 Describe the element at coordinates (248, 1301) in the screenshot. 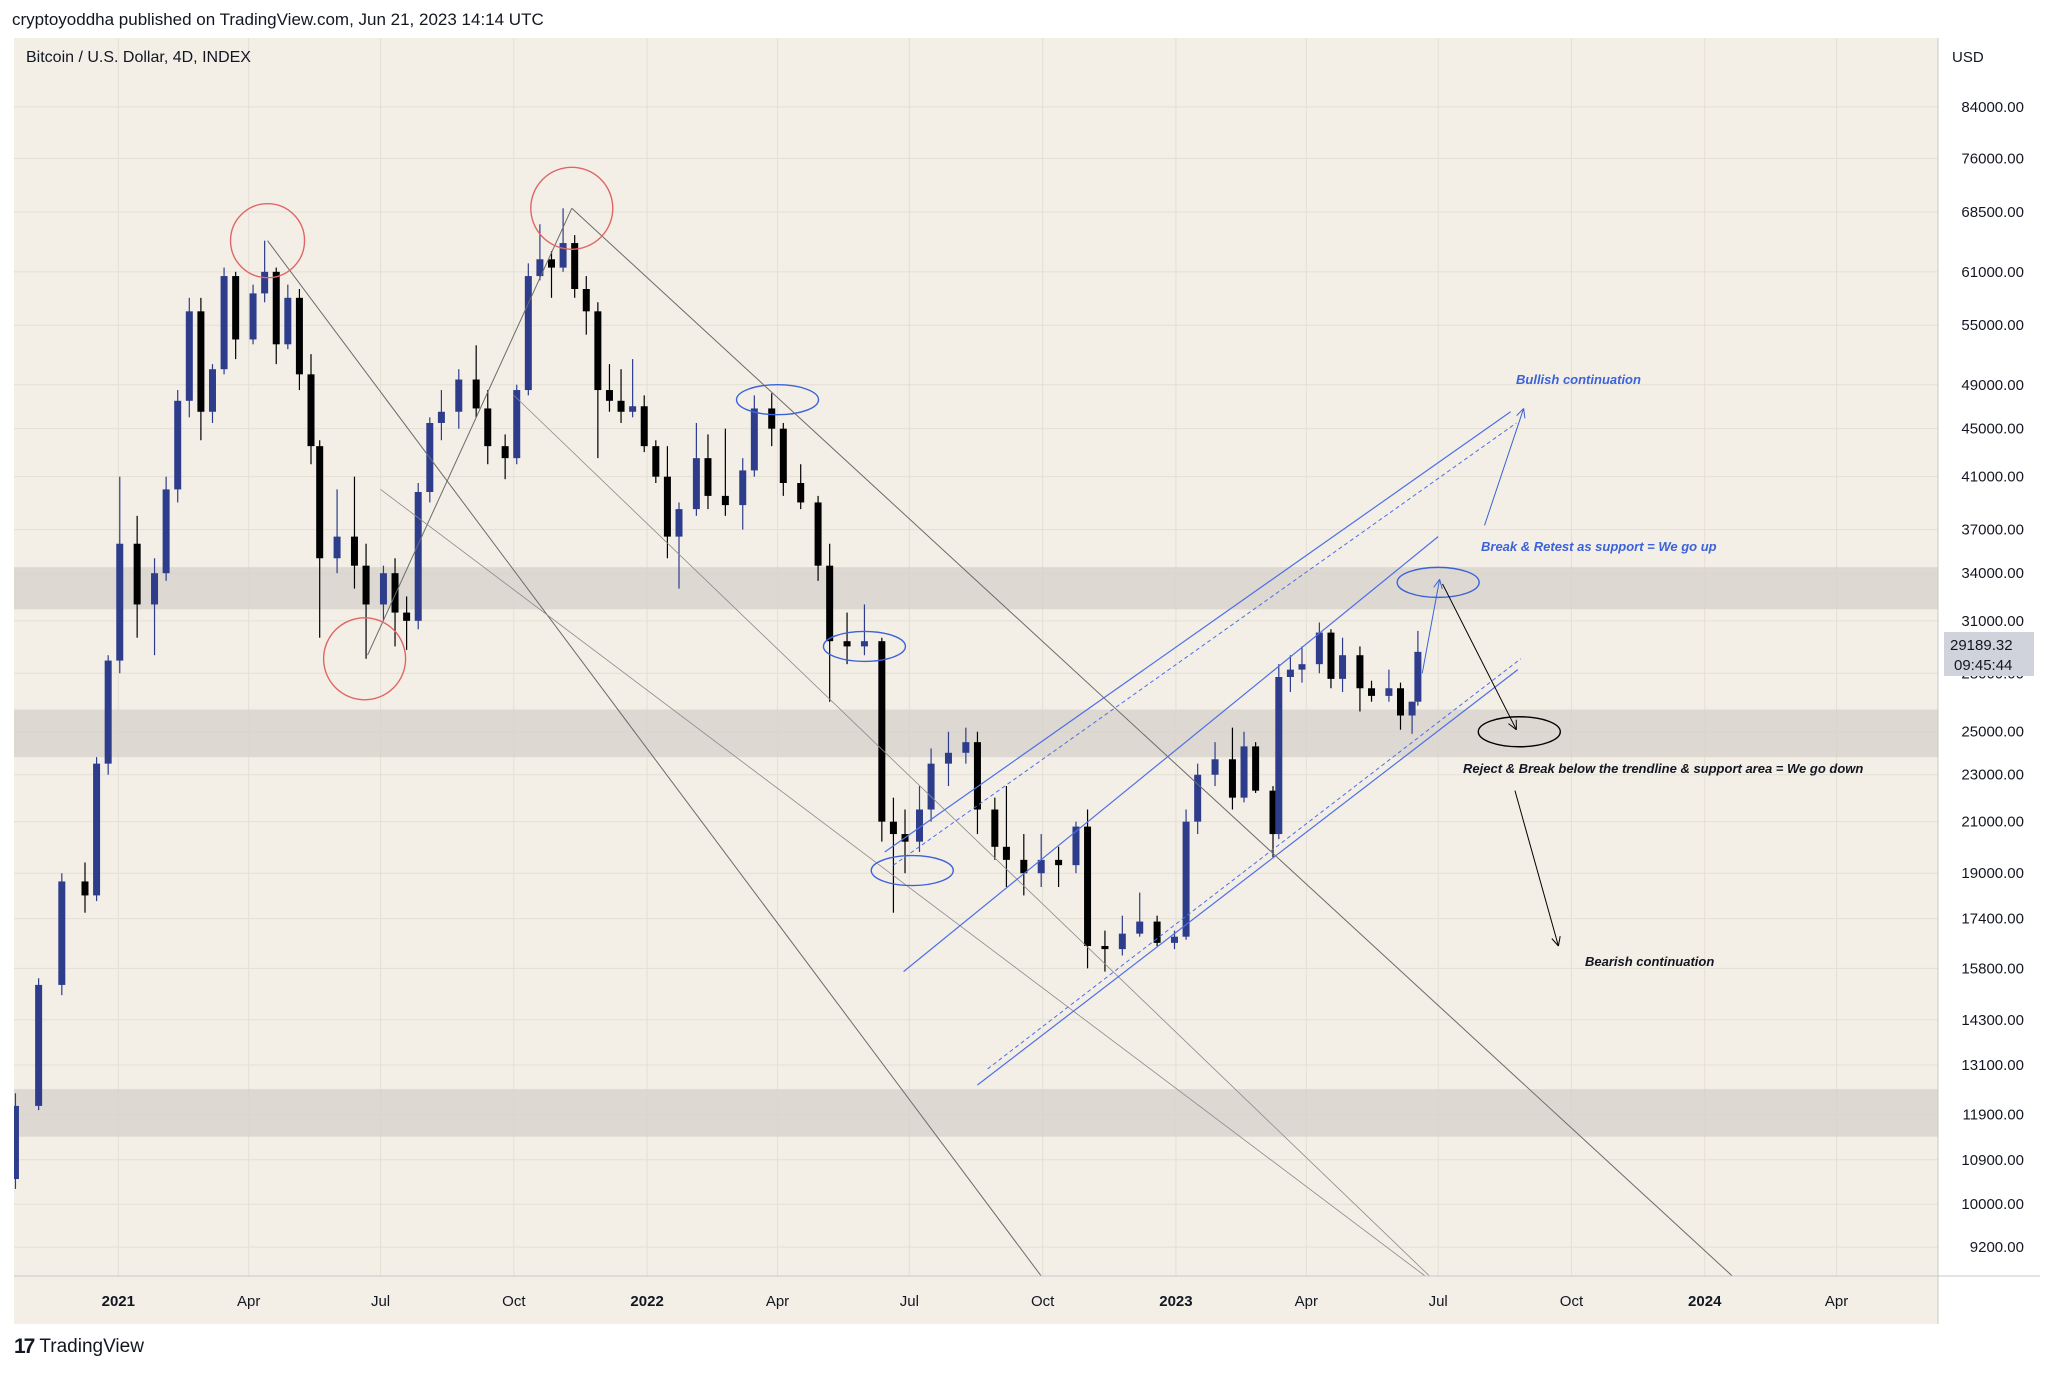

I see `time-tick-label: Apr` at that location.